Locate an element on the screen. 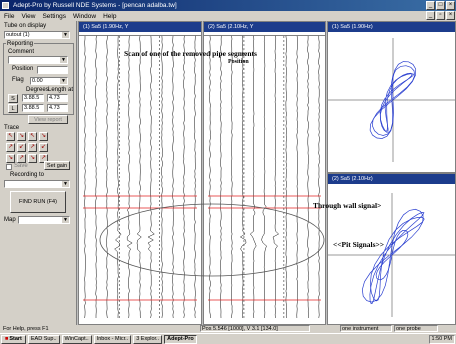 The width and height of the screenshot is (456, 344). child-minimize-button: _ is located at coordinates (430, 15).